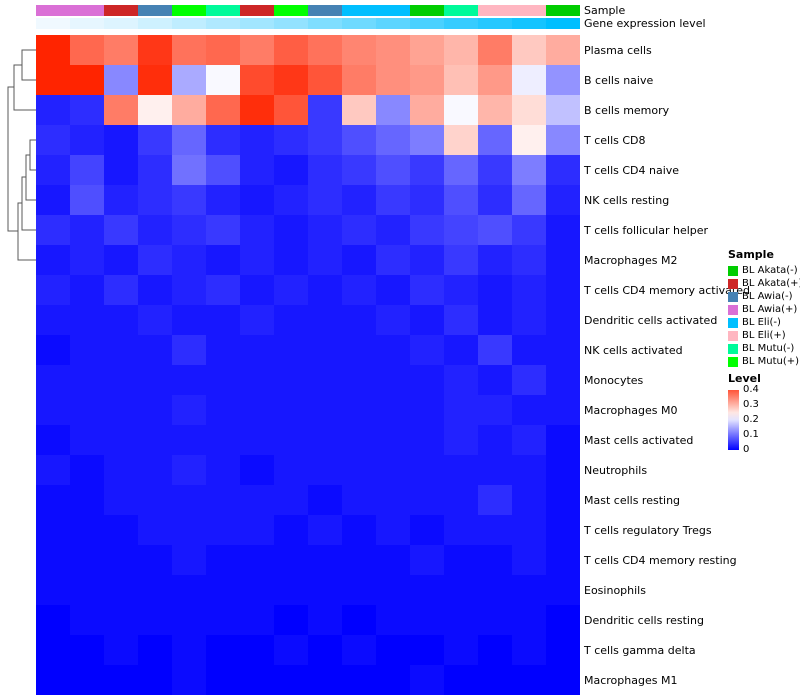  Describe the element at coordinates (639, 440) in the screenshot. I see `row-label: Mast cells activated` at that location.